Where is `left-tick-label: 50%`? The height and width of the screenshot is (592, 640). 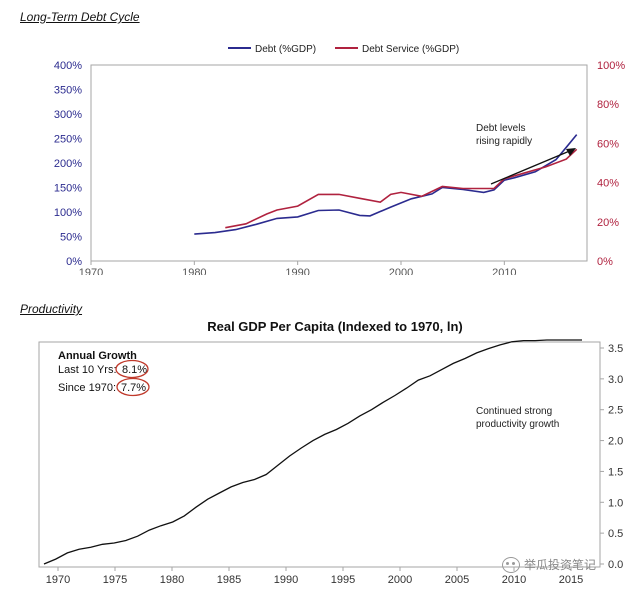
left-tick-label: 50% is located at coordinates (71, 238).